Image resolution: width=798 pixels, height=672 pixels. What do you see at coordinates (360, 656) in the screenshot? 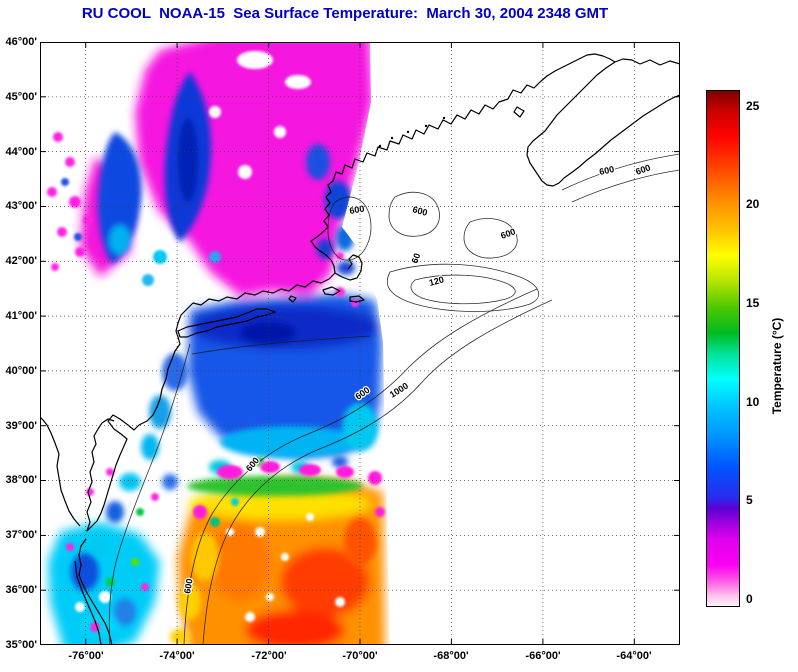
I see `lon-tick-label: -70°00'` at bounding box center [360, 656].